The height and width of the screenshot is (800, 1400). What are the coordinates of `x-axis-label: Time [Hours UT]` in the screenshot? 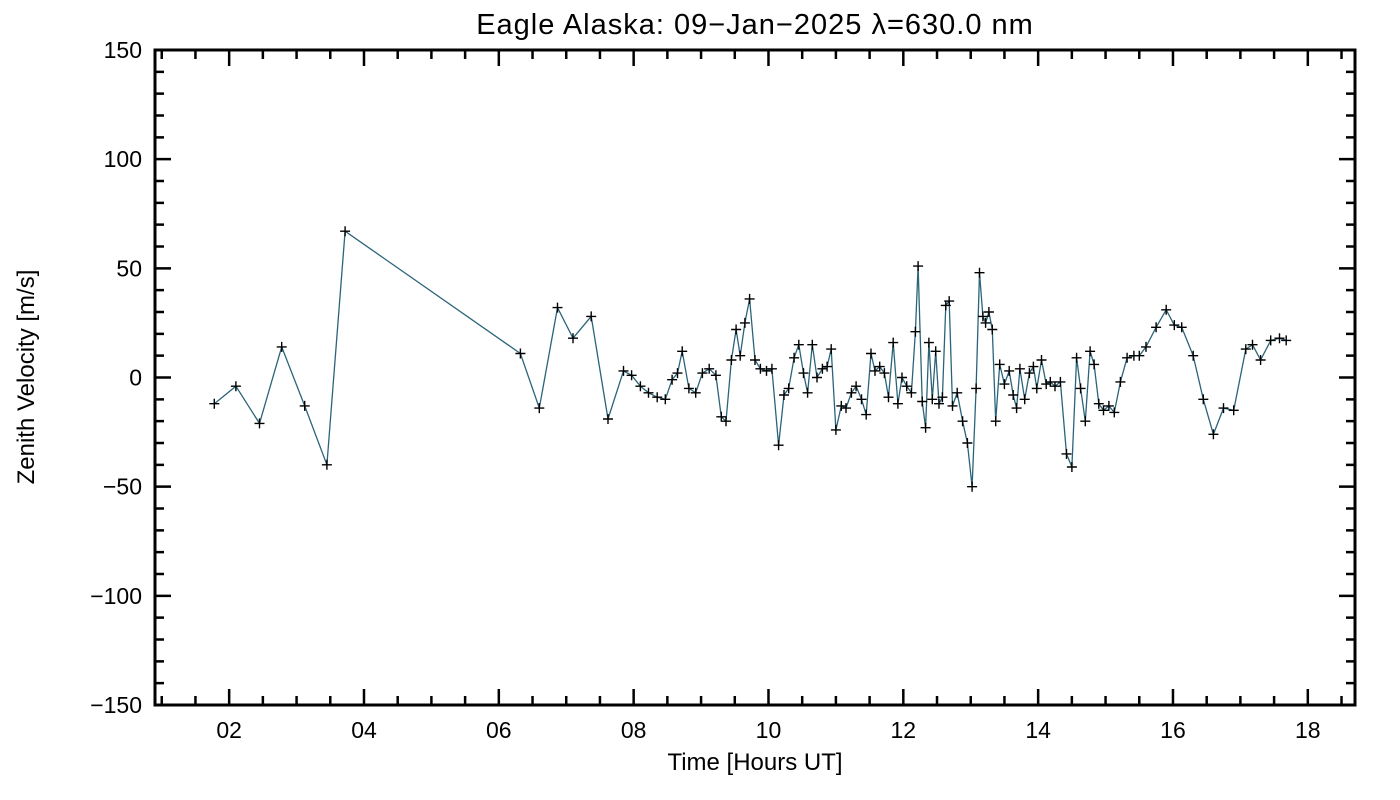 It's located at (754, 762).